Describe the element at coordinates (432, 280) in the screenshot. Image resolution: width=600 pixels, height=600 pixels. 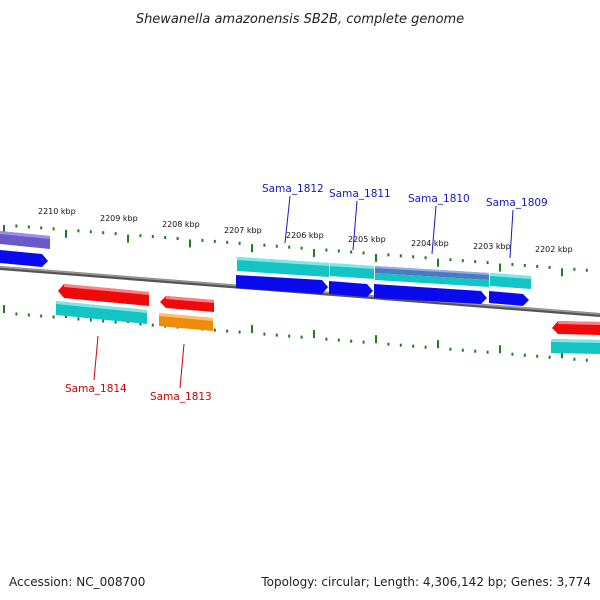
I see `gene-feature-sama-1810-lower` at that location.